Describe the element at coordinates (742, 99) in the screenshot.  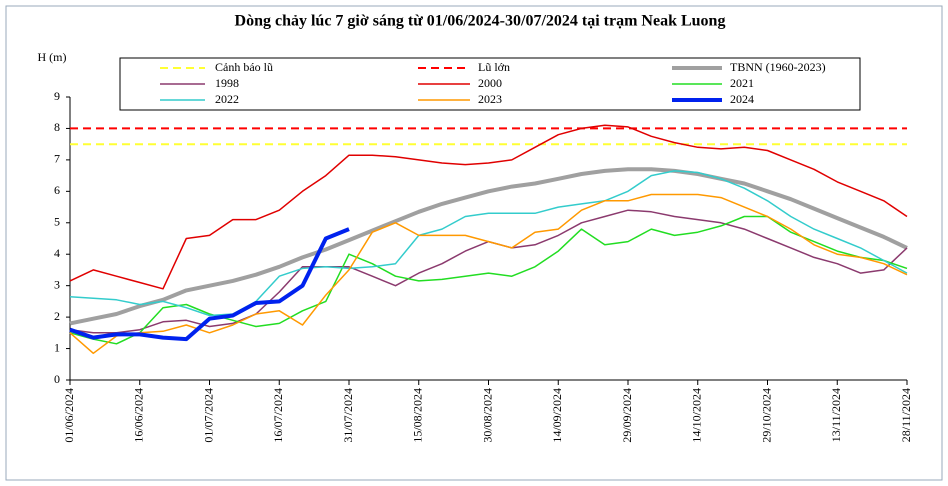
I see `legend-label: 2024` at that location.